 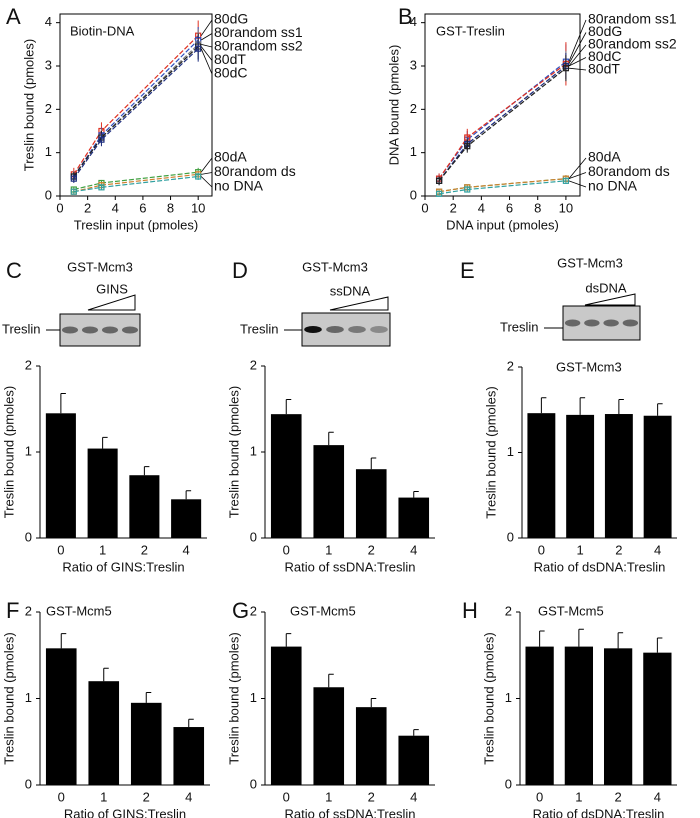 What do you see at coordinates (12, 610) in the screenshot?
I see `panel-letter: F` at bounding box center [12, 610].